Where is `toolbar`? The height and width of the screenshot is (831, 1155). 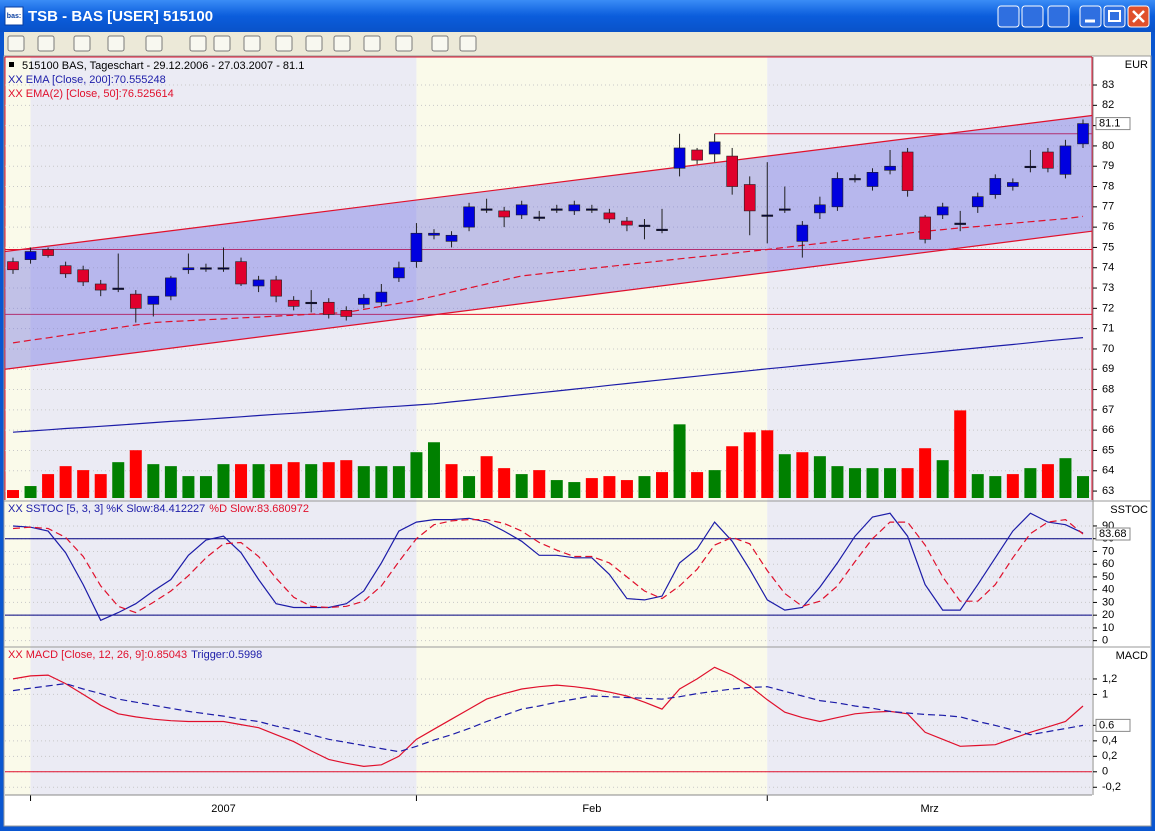 toolbar is located at coordinates (577, 44).